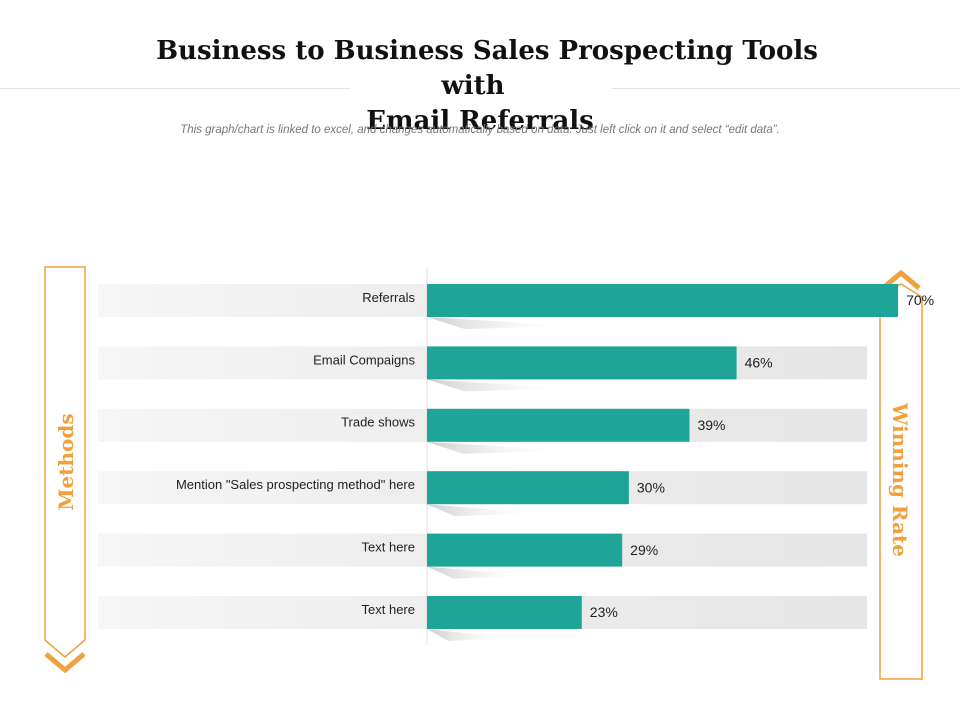 This screenshot has height=720, width=960. Describe the element at coordinates (920, 300) in the screenshot. I see `value-label: 70%` at that location.